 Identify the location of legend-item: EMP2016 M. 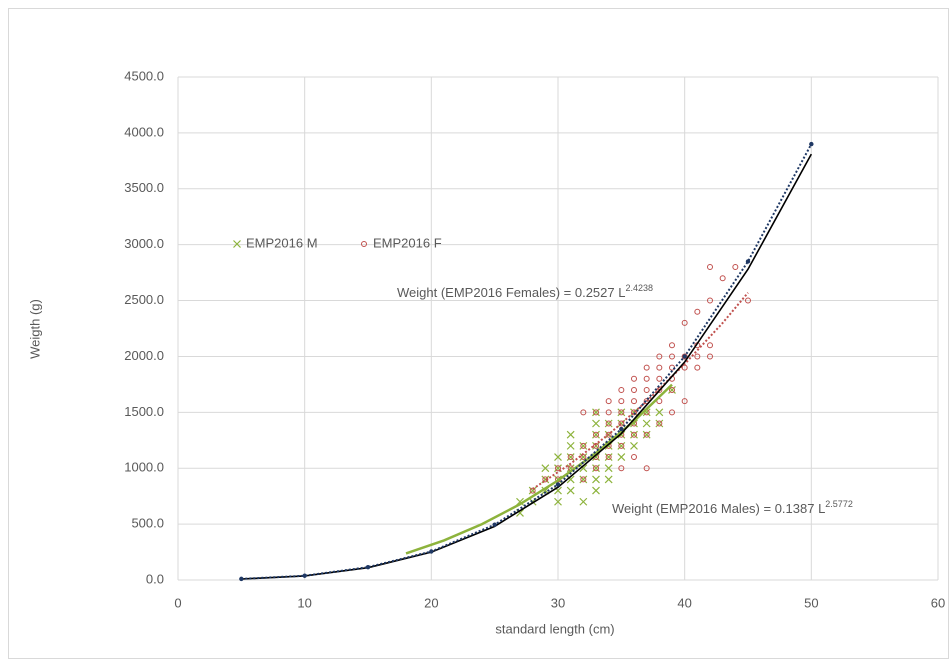
(275, 242).